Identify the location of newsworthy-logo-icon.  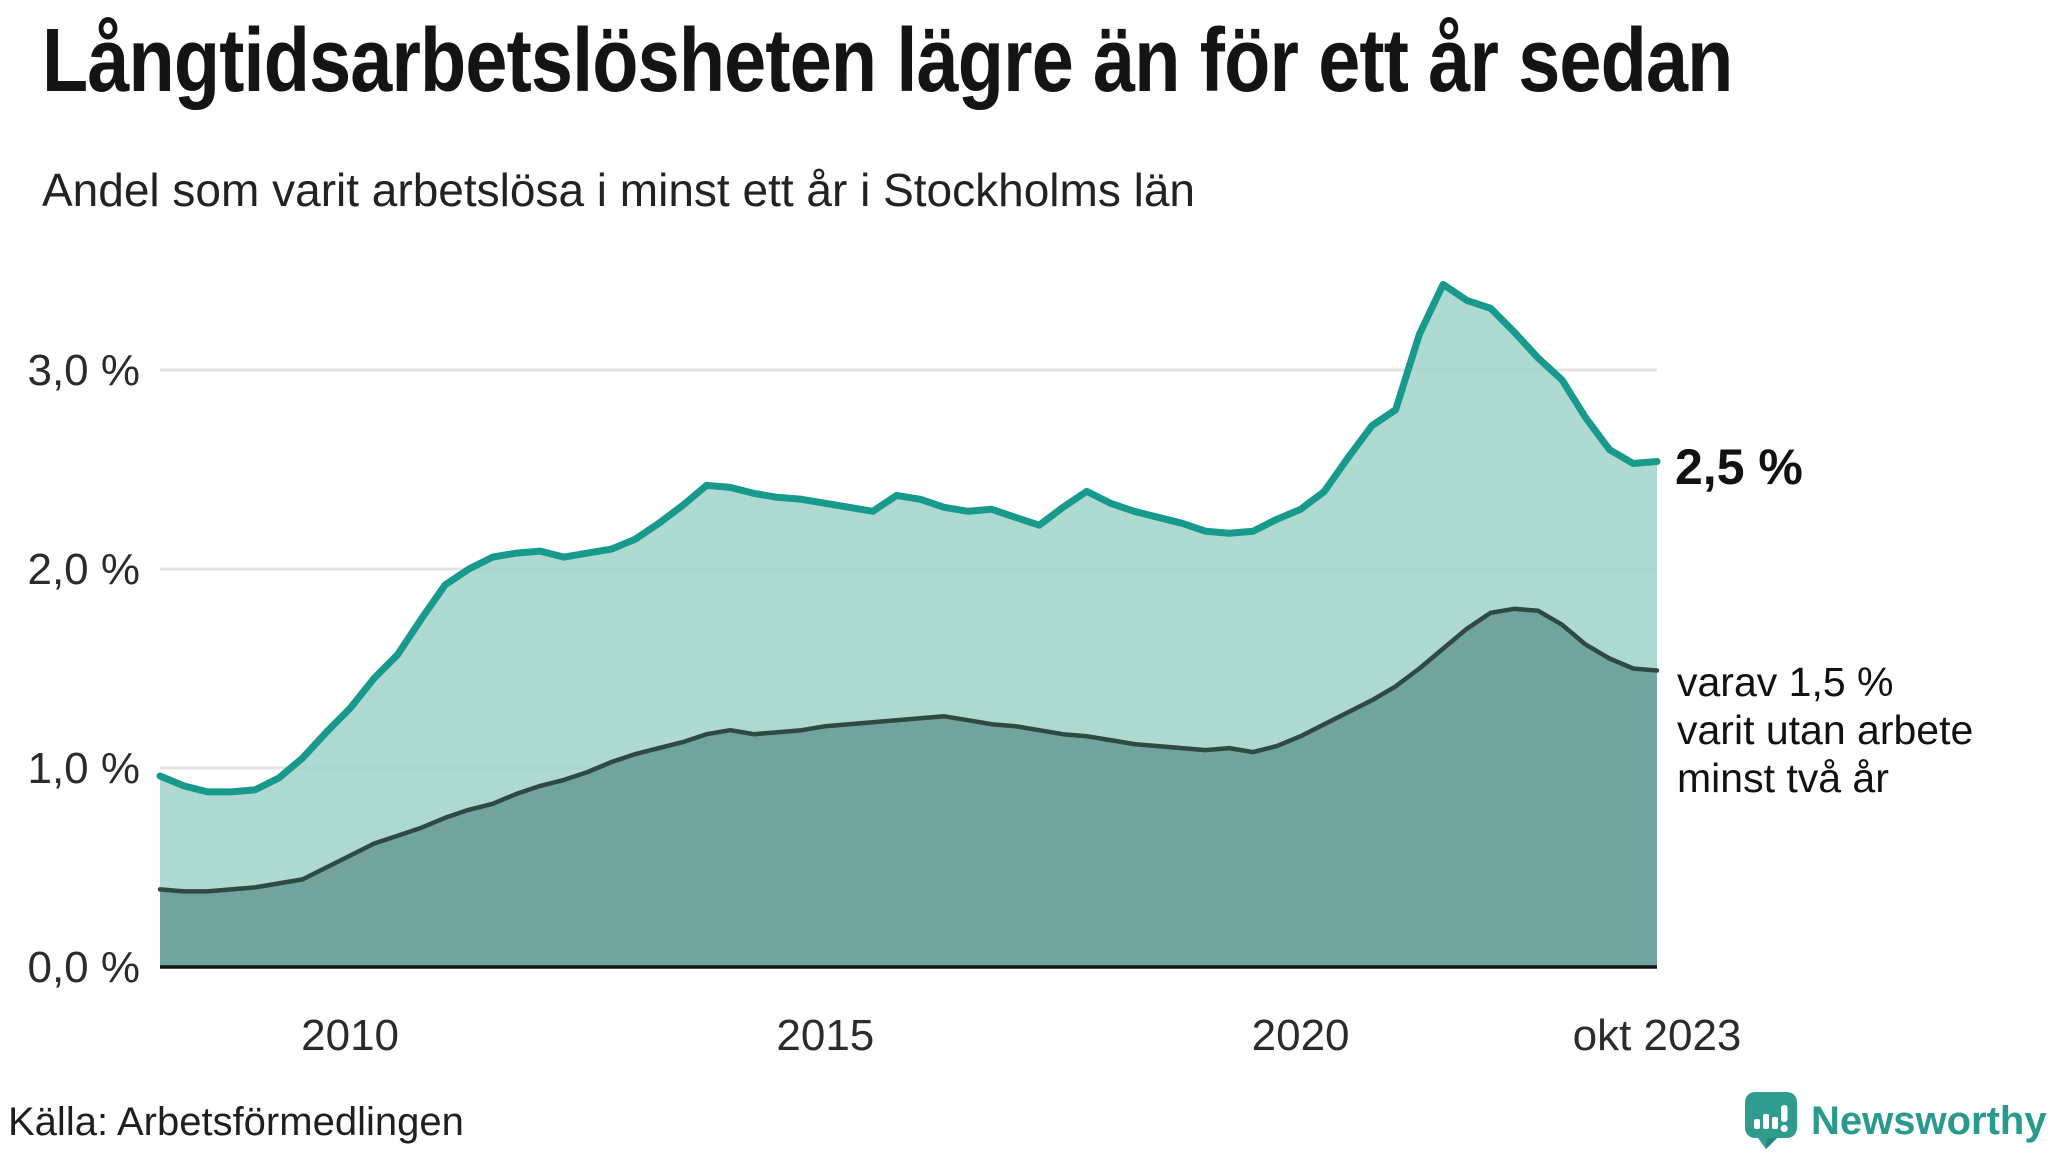
(1771, 1120).